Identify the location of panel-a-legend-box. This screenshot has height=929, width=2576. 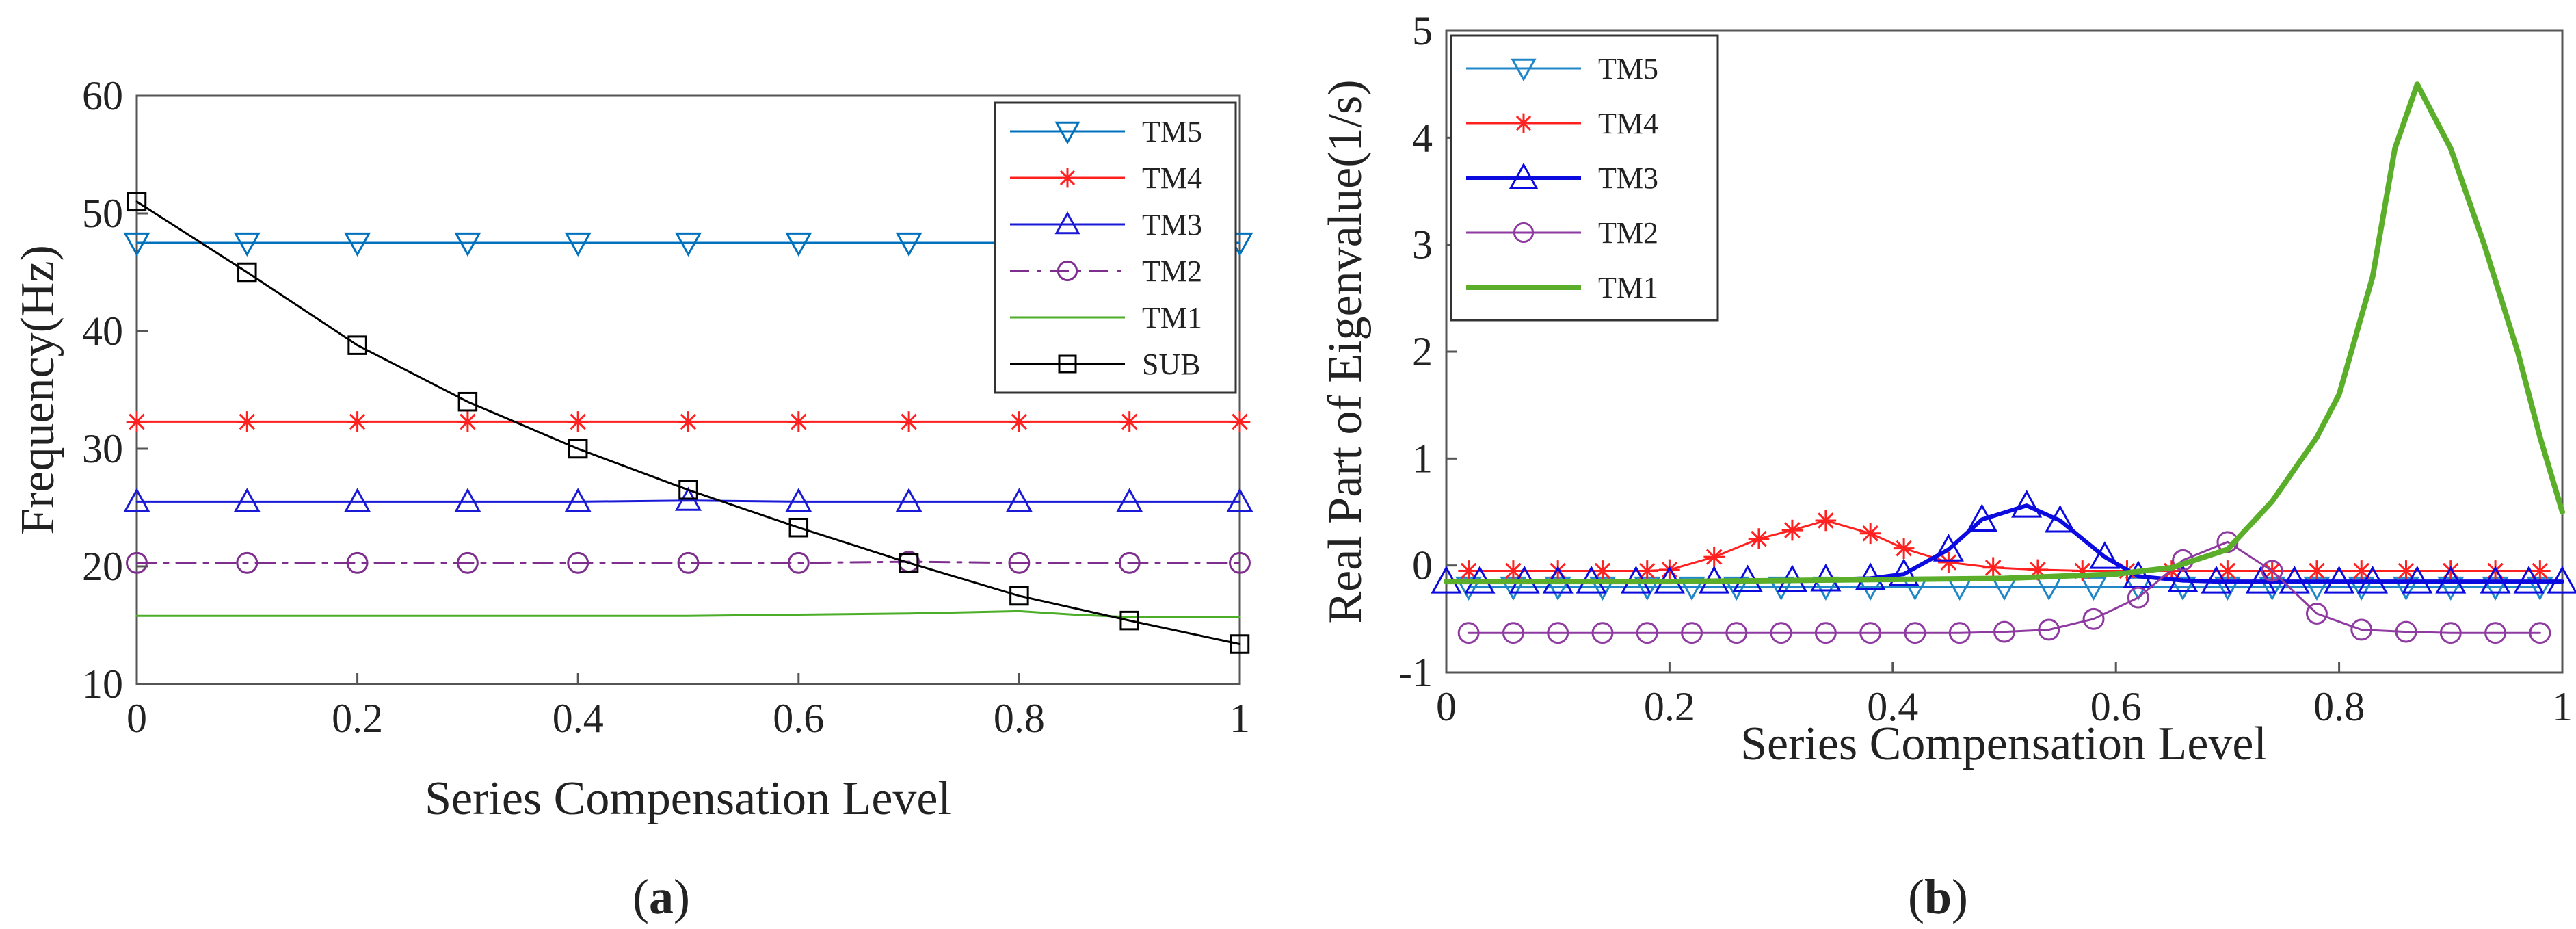
(1115, 247).